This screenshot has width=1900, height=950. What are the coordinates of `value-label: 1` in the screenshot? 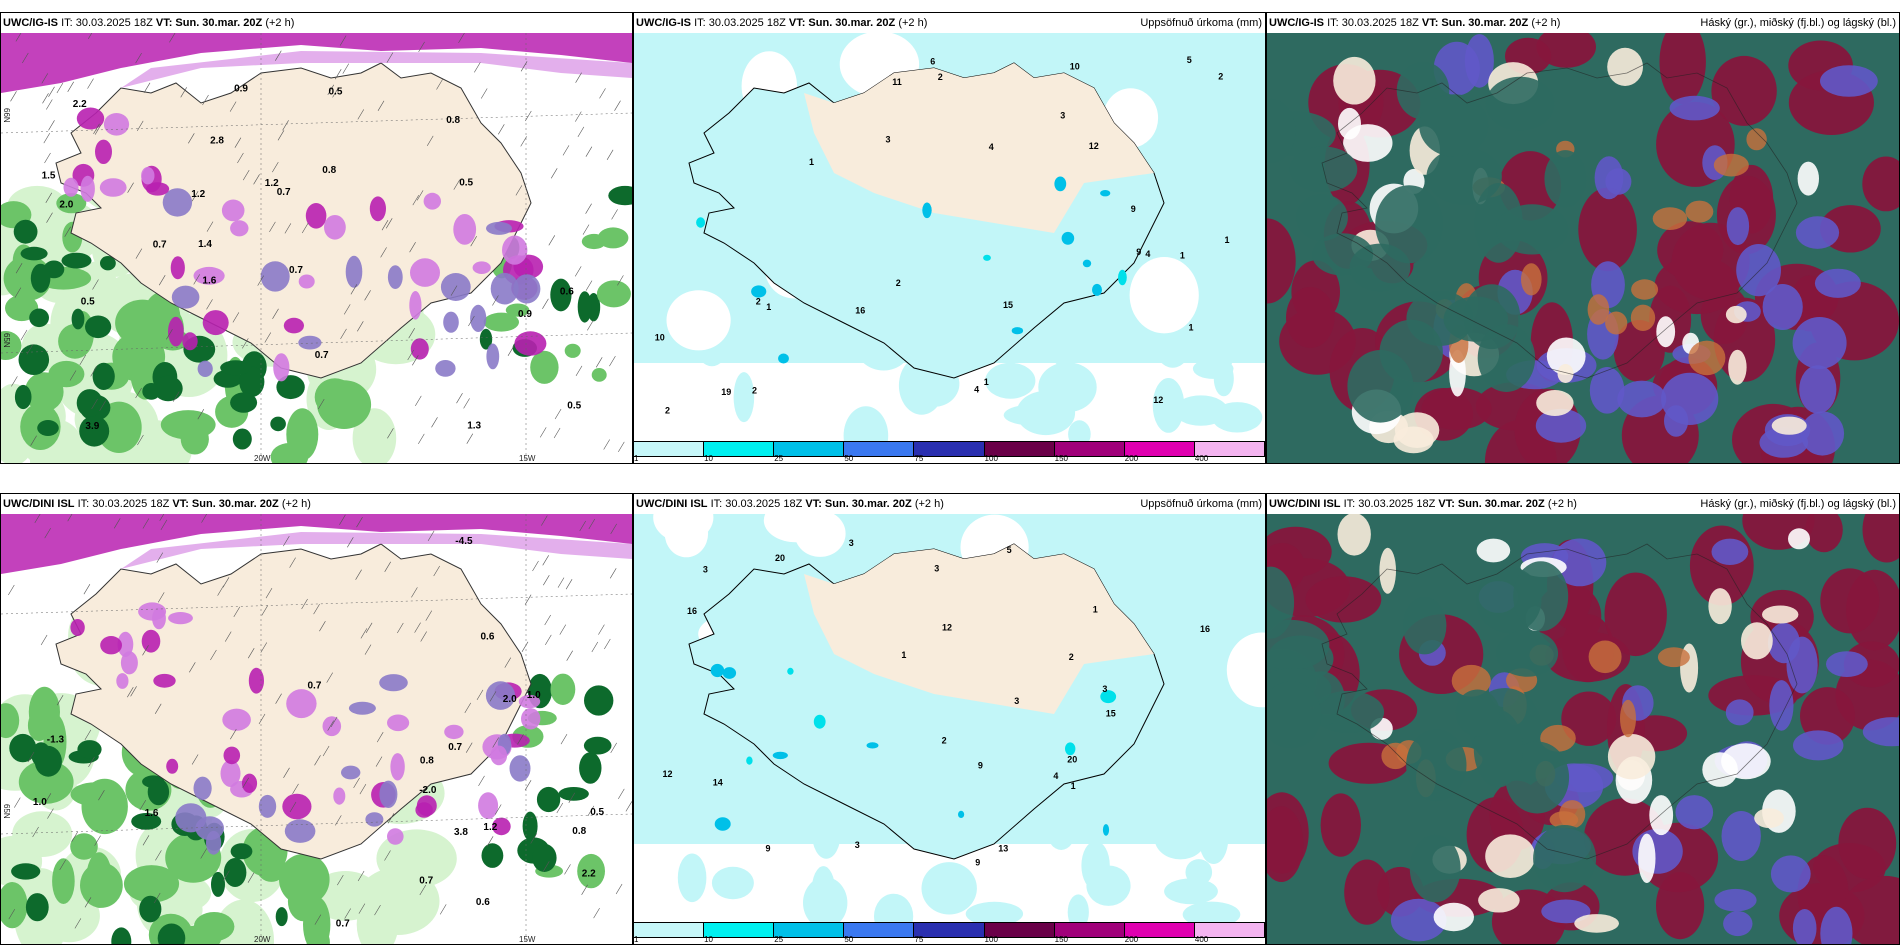 It's located at (1095, 609).